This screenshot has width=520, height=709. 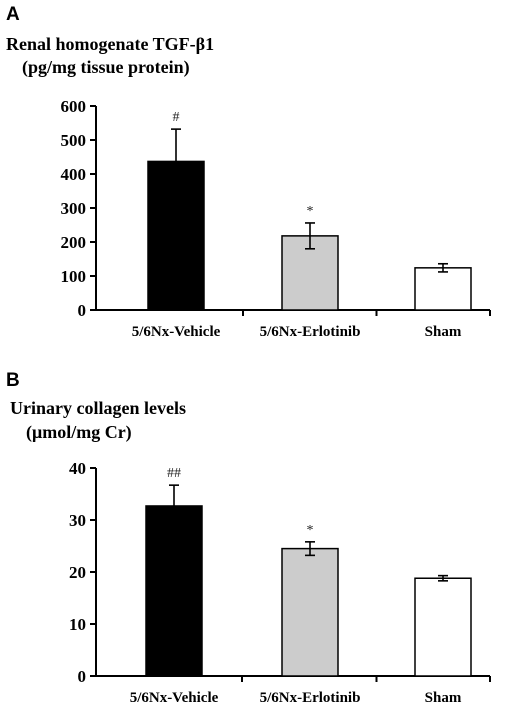 What do you see at coordinates (310, 332) in the screenshot?
I see `panel-a-category-label: 5/6Nx-Erlotinib` at bounding box center [310, 332].